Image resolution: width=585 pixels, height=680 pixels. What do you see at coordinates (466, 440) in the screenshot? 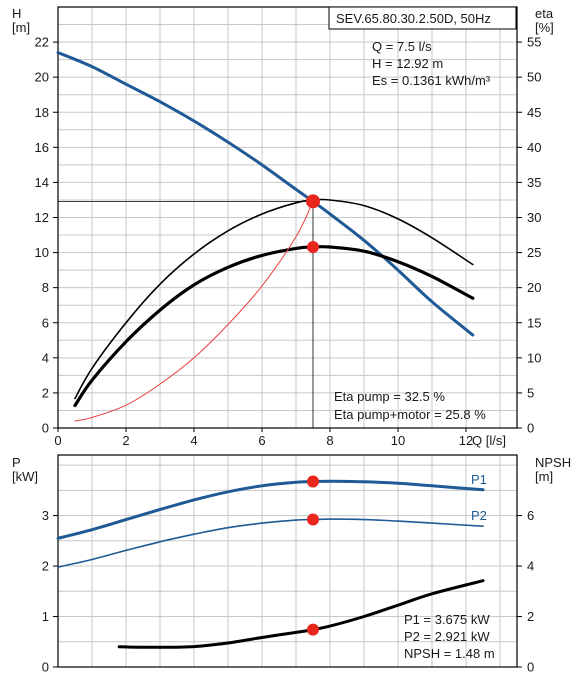
I see `panel1-x-tick-label: 12` at bounding box center [466, 440].